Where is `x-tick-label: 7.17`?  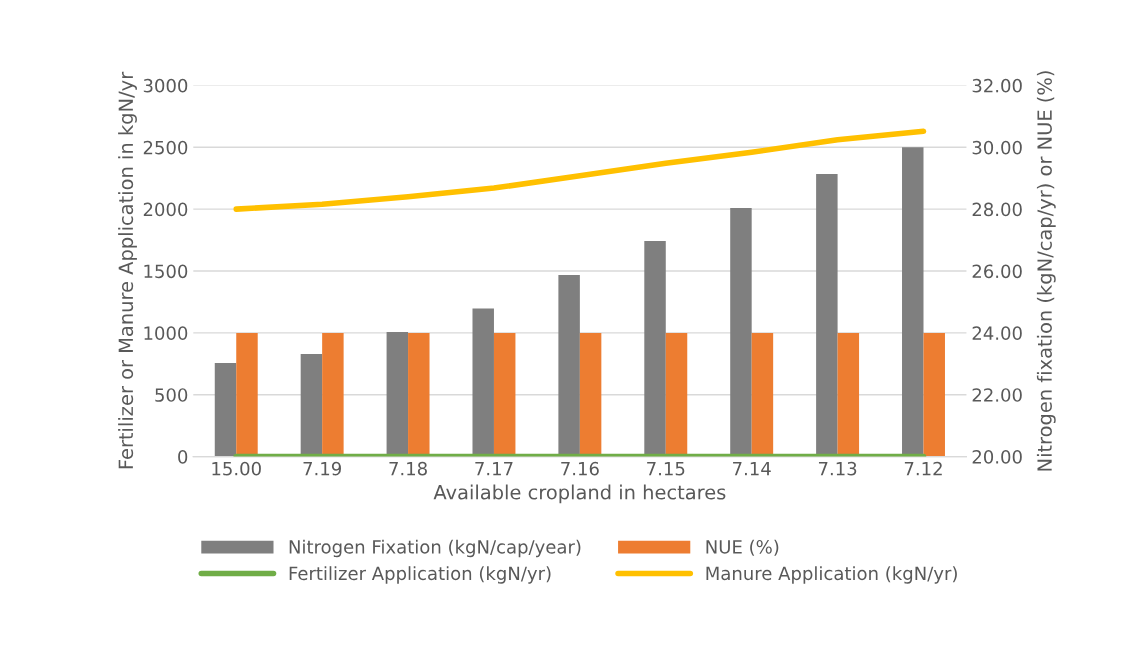 x-tick-label: 7.17 is located at coordinates (494, 469).